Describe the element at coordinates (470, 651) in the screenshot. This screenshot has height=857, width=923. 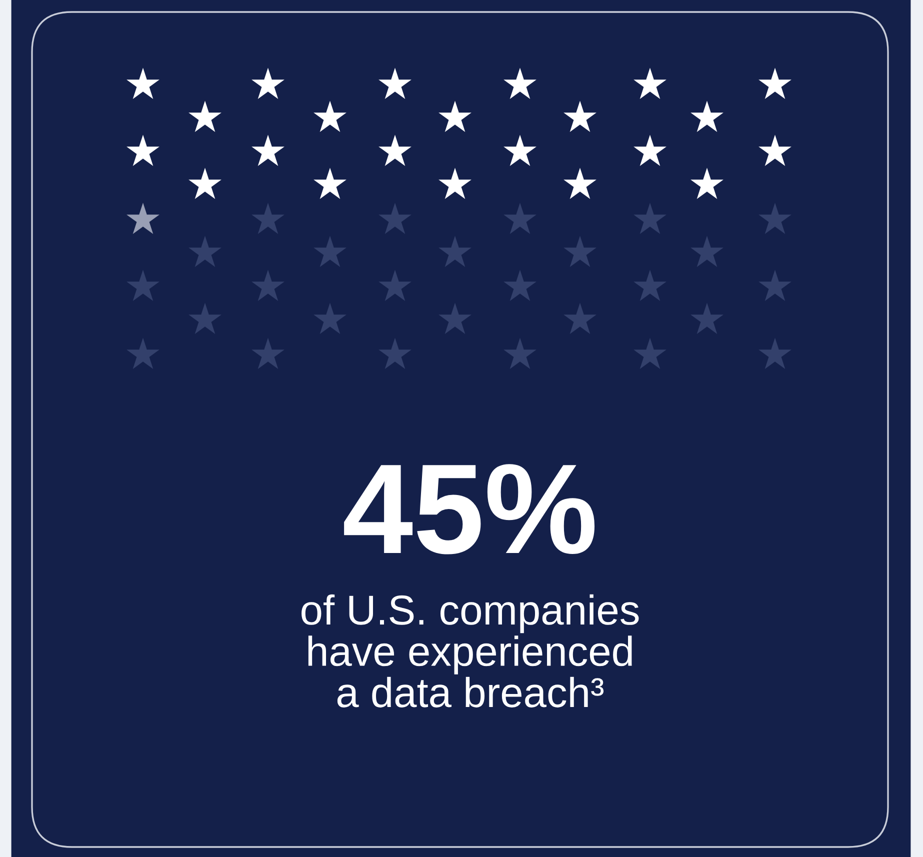
I see `text: of U.S. companies have experienced a data breach³` at that location.